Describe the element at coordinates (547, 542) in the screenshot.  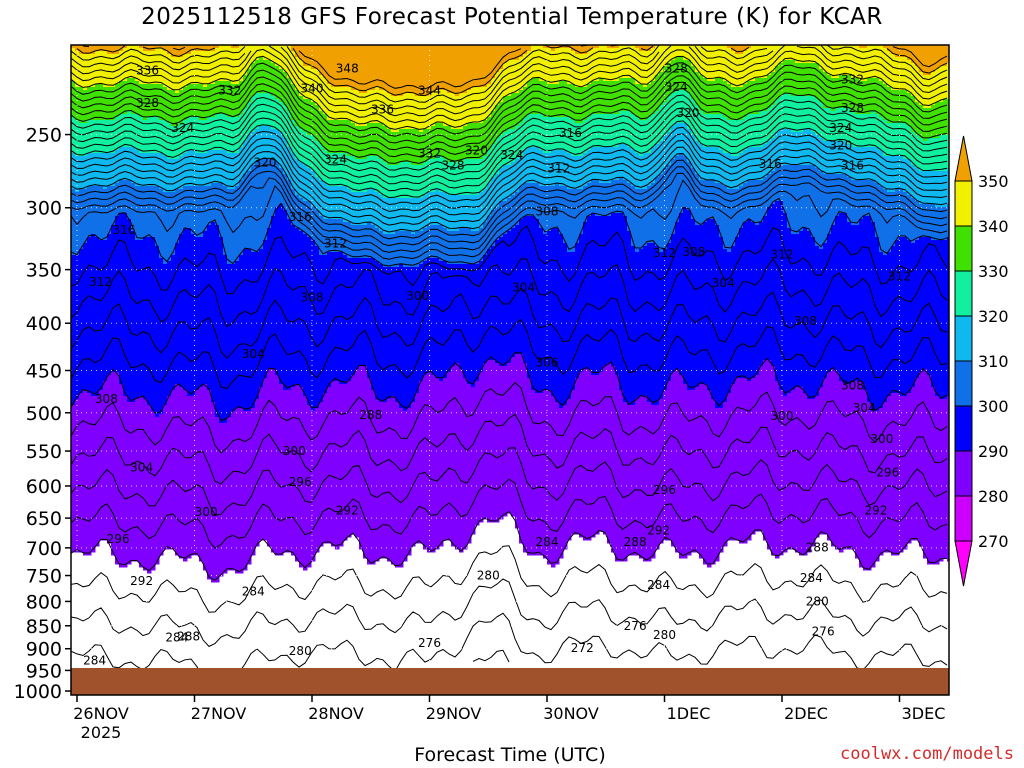
I see `contour-label: 284` at that location.